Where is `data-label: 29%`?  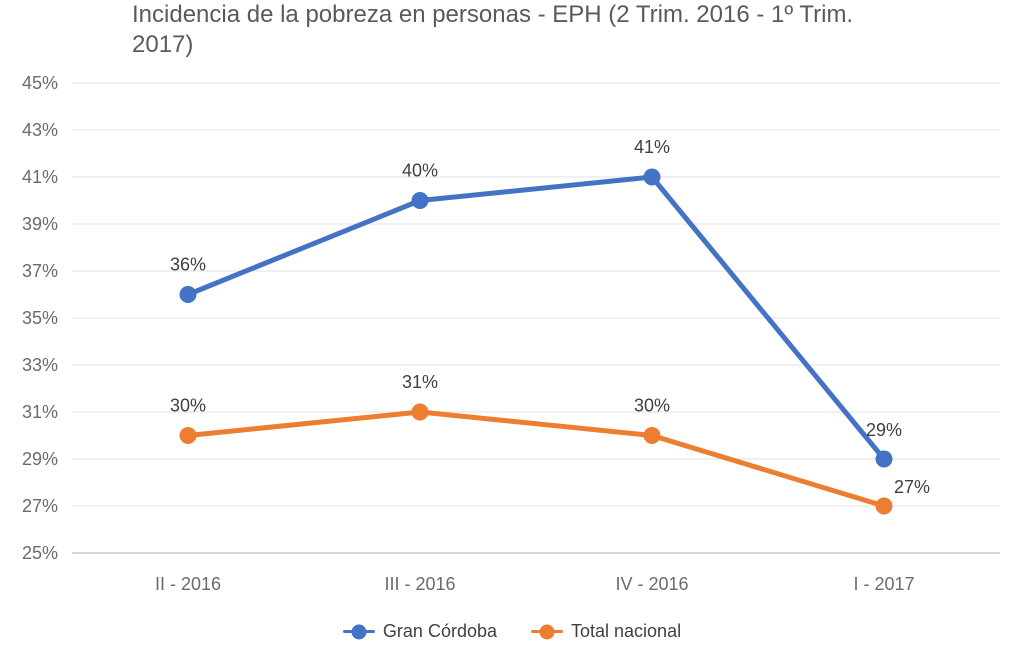
data-label: 29% is located at coordinates (884, 430).